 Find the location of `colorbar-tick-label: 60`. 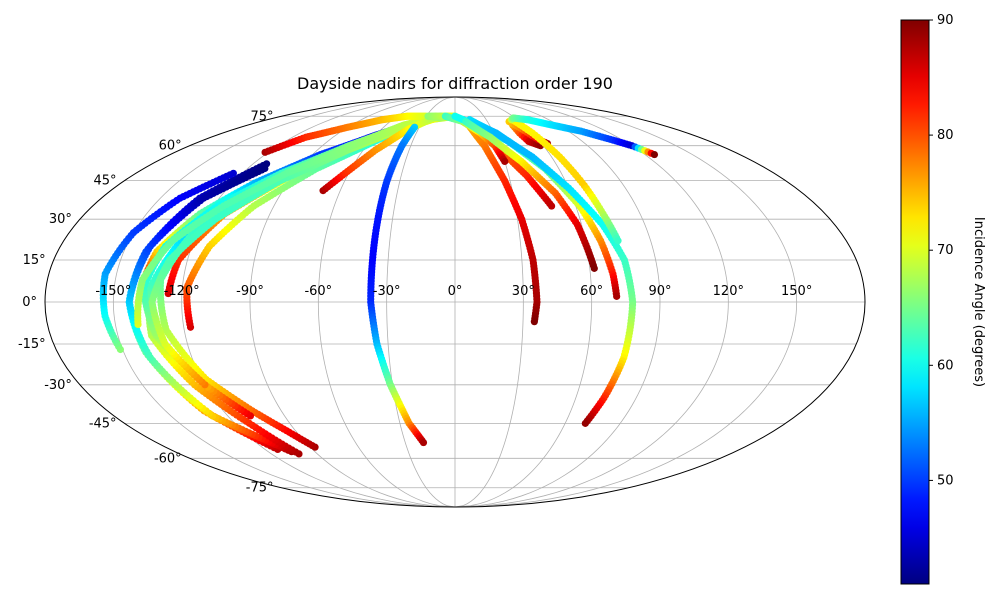

colorbar-tick-label: 60 is located at coordinates (945, 365).